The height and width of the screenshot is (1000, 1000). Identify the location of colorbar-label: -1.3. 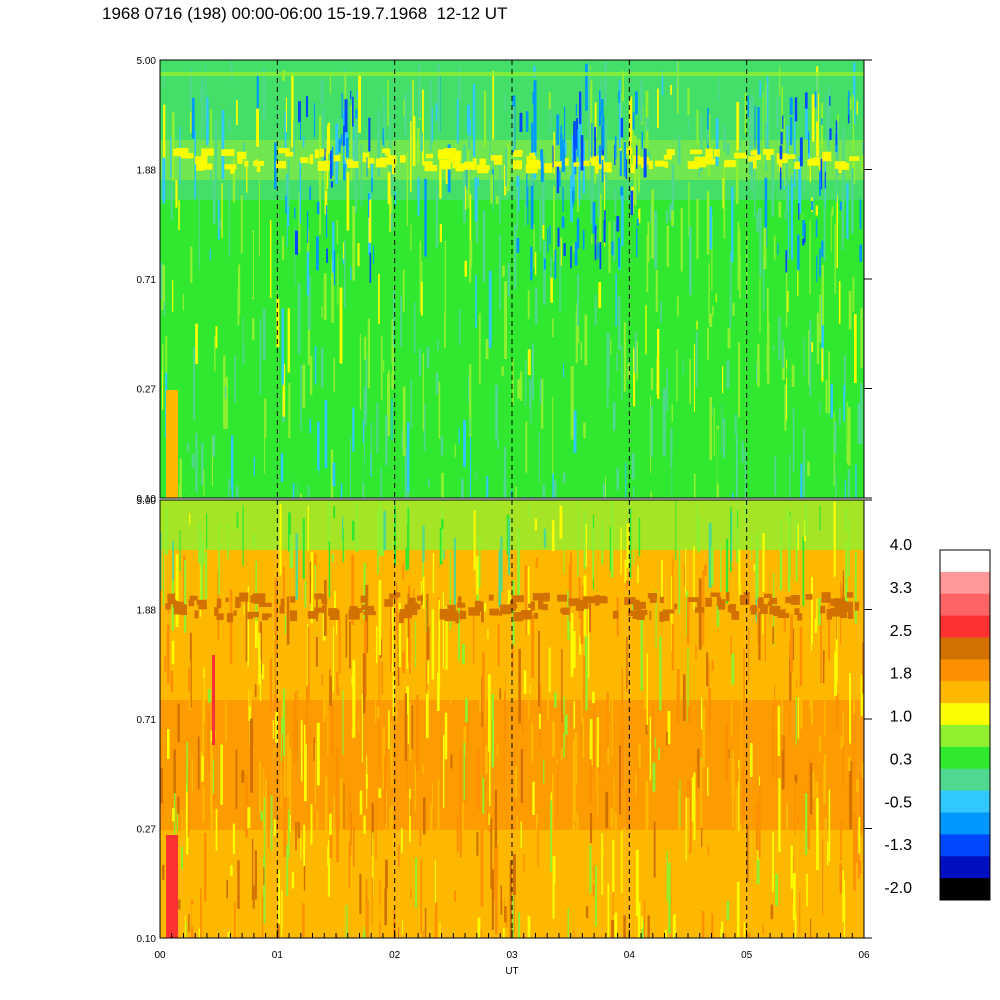
(898, 845).